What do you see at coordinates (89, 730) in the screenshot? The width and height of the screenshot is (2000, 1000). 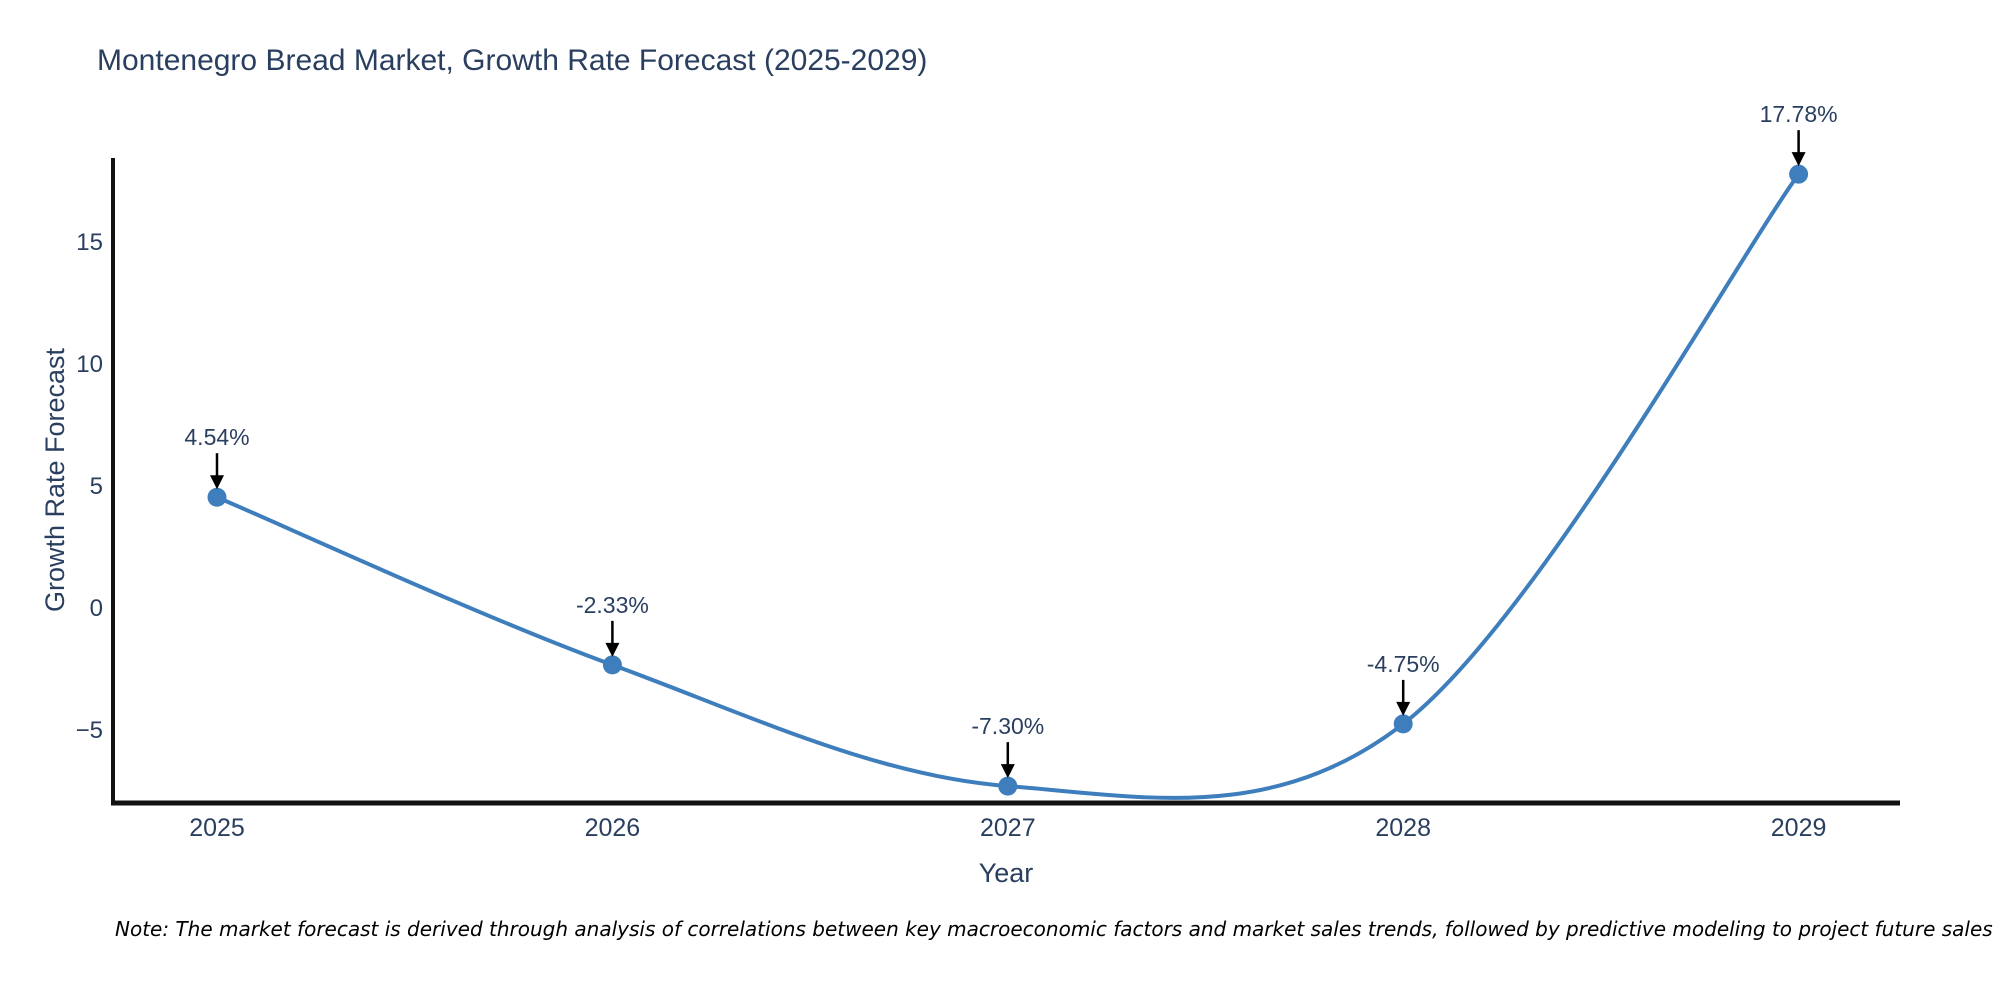 I see `y-tick-label: −5` at bounding box center [89, 730].